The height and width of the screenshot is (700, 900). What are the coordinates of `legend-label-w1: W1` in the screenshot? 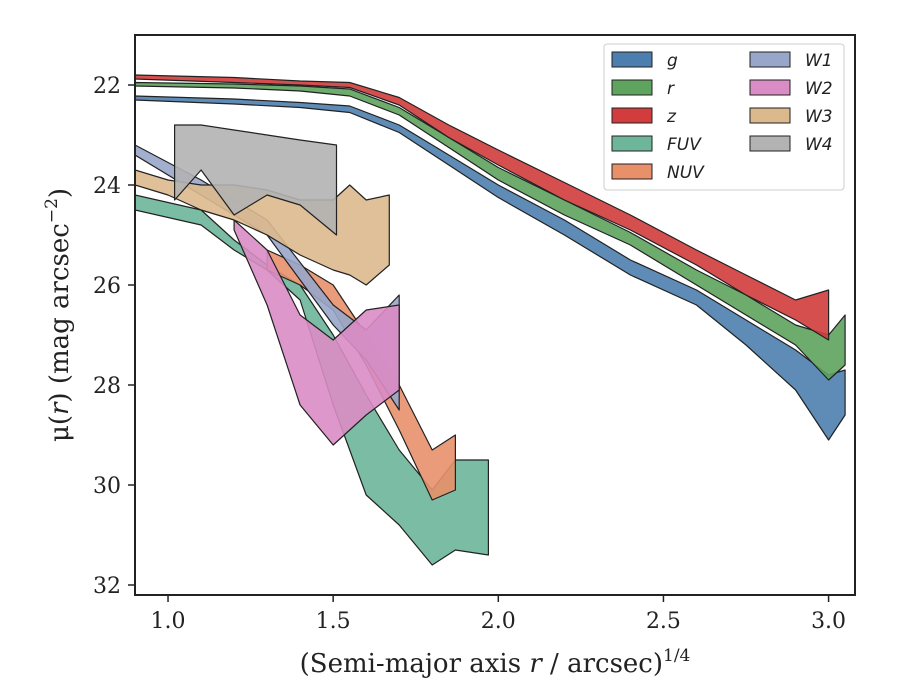 It's located at (819, 61).